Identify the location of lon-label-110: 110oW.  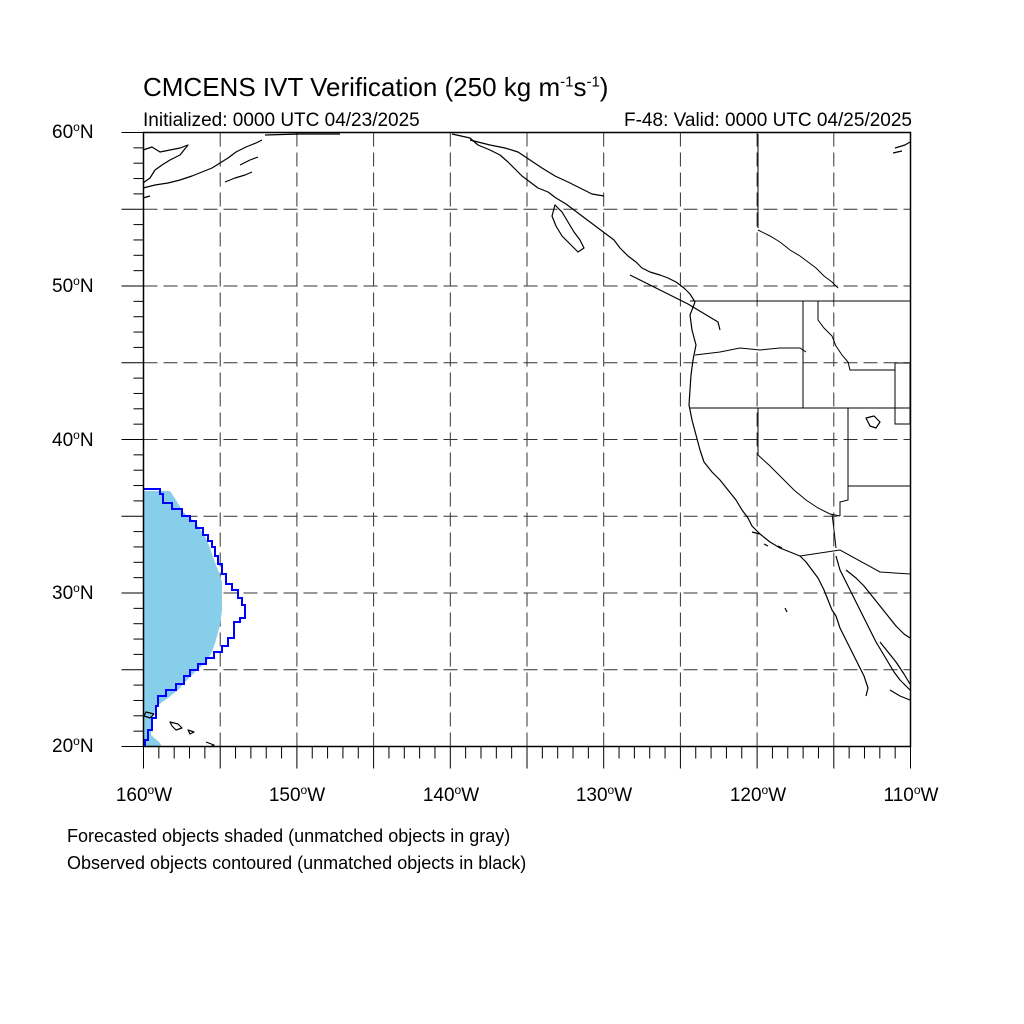
(911, 794).